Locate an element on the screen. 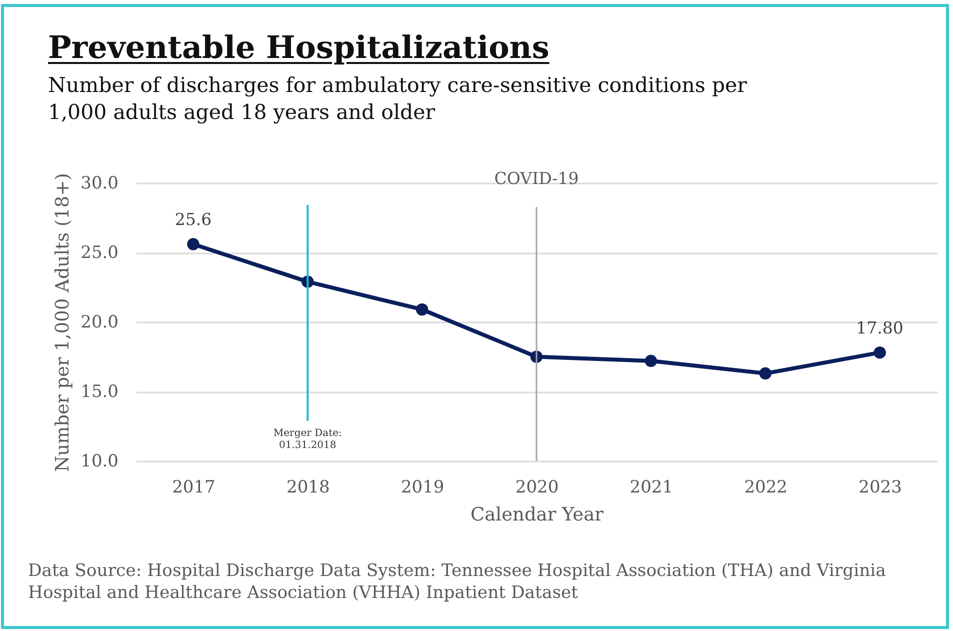 Image resolution: width=953 pixels, height=631 pixels. x-tick-label: 2018 is located at coordinates (308, 488).